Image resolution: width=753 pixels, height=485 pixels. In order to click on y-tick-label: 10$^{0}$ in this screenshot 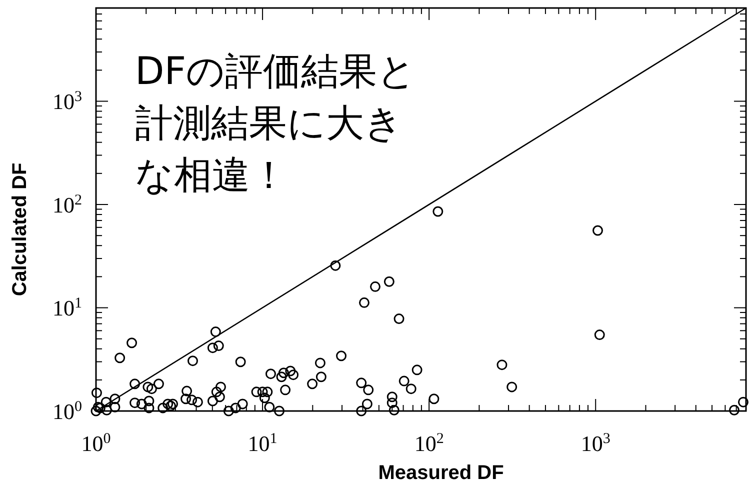, I will do `click(67, 411)`.